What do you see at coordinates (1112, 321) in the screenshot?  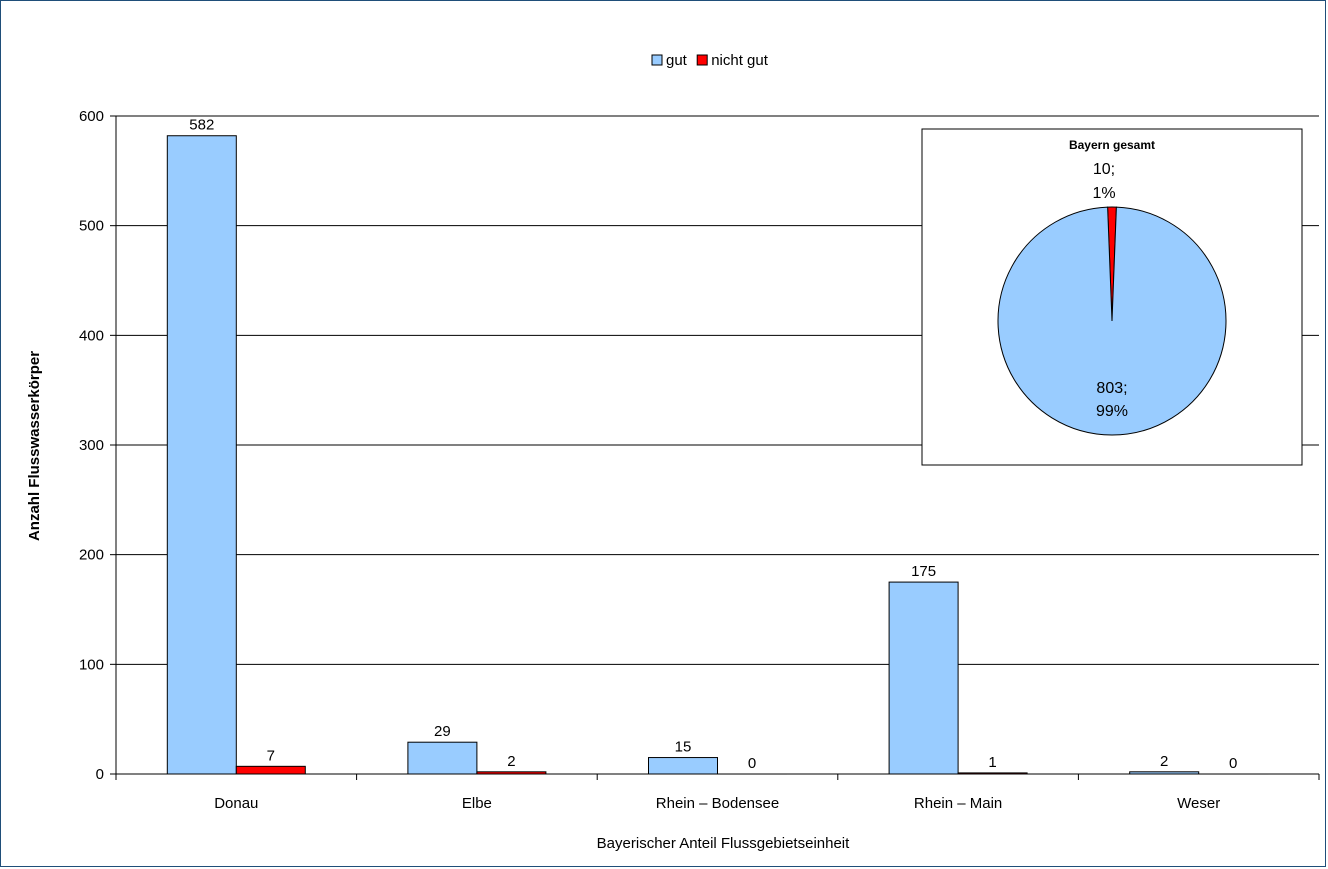 I see `pie-slice` at bounding box center [1112, 321].